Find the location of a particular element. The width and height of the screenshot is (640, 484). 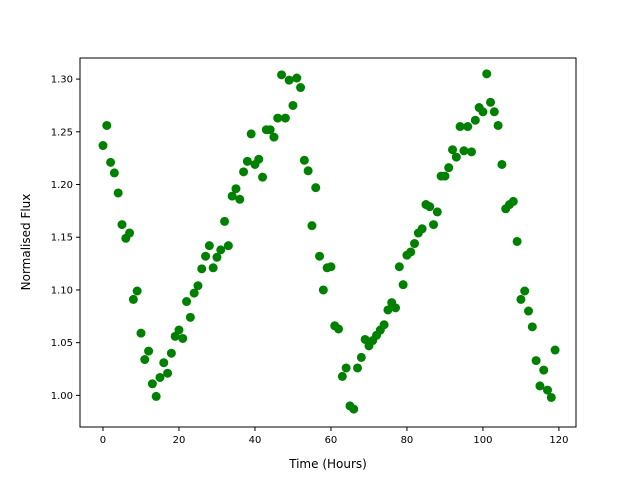

x-axis-ticks: 0 20 40 60 80 100 120 is located at coordinates (334, 436).